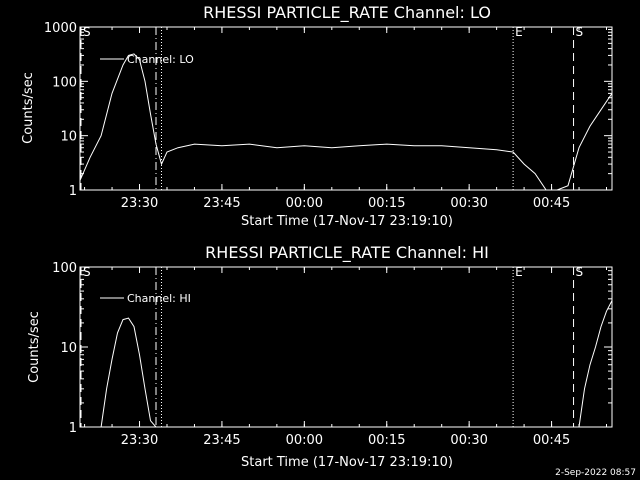 The width and height of the screenshot is (640, 480). Describe the element at coordinates (347, 462) in the screenshot. I see `x-axis-label-hi: Start Time (17-Nov-17 23:19:10)` at that location.